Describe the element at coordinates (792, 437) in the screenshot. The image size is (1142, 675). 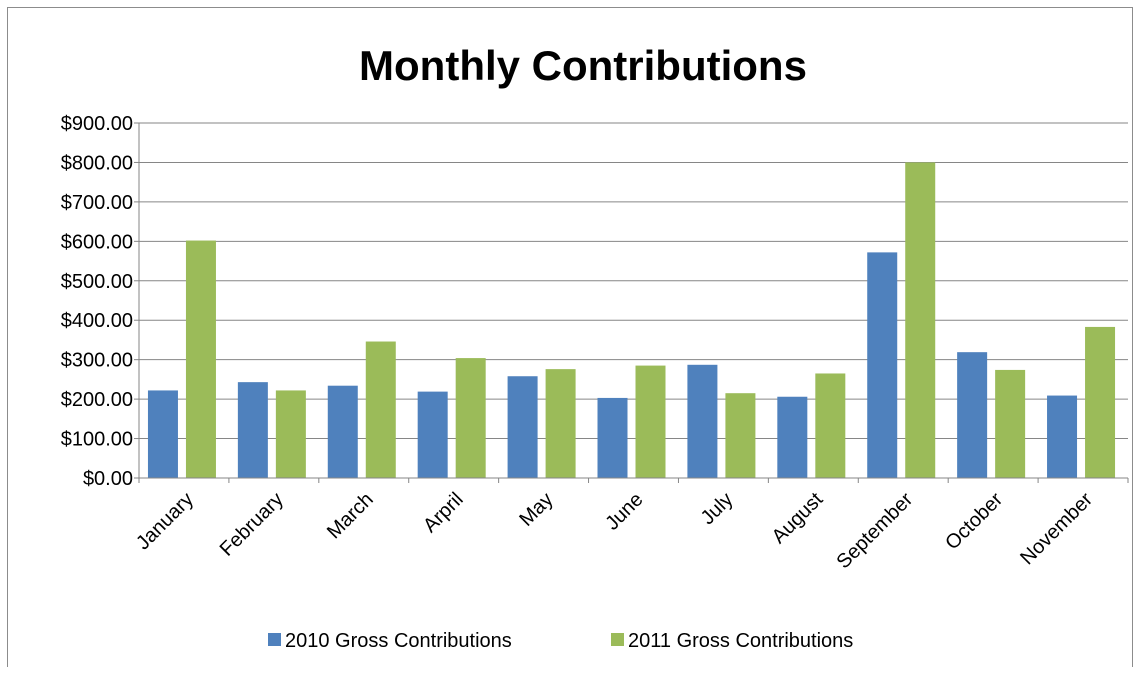
I see `bar-2010-august` at that location.